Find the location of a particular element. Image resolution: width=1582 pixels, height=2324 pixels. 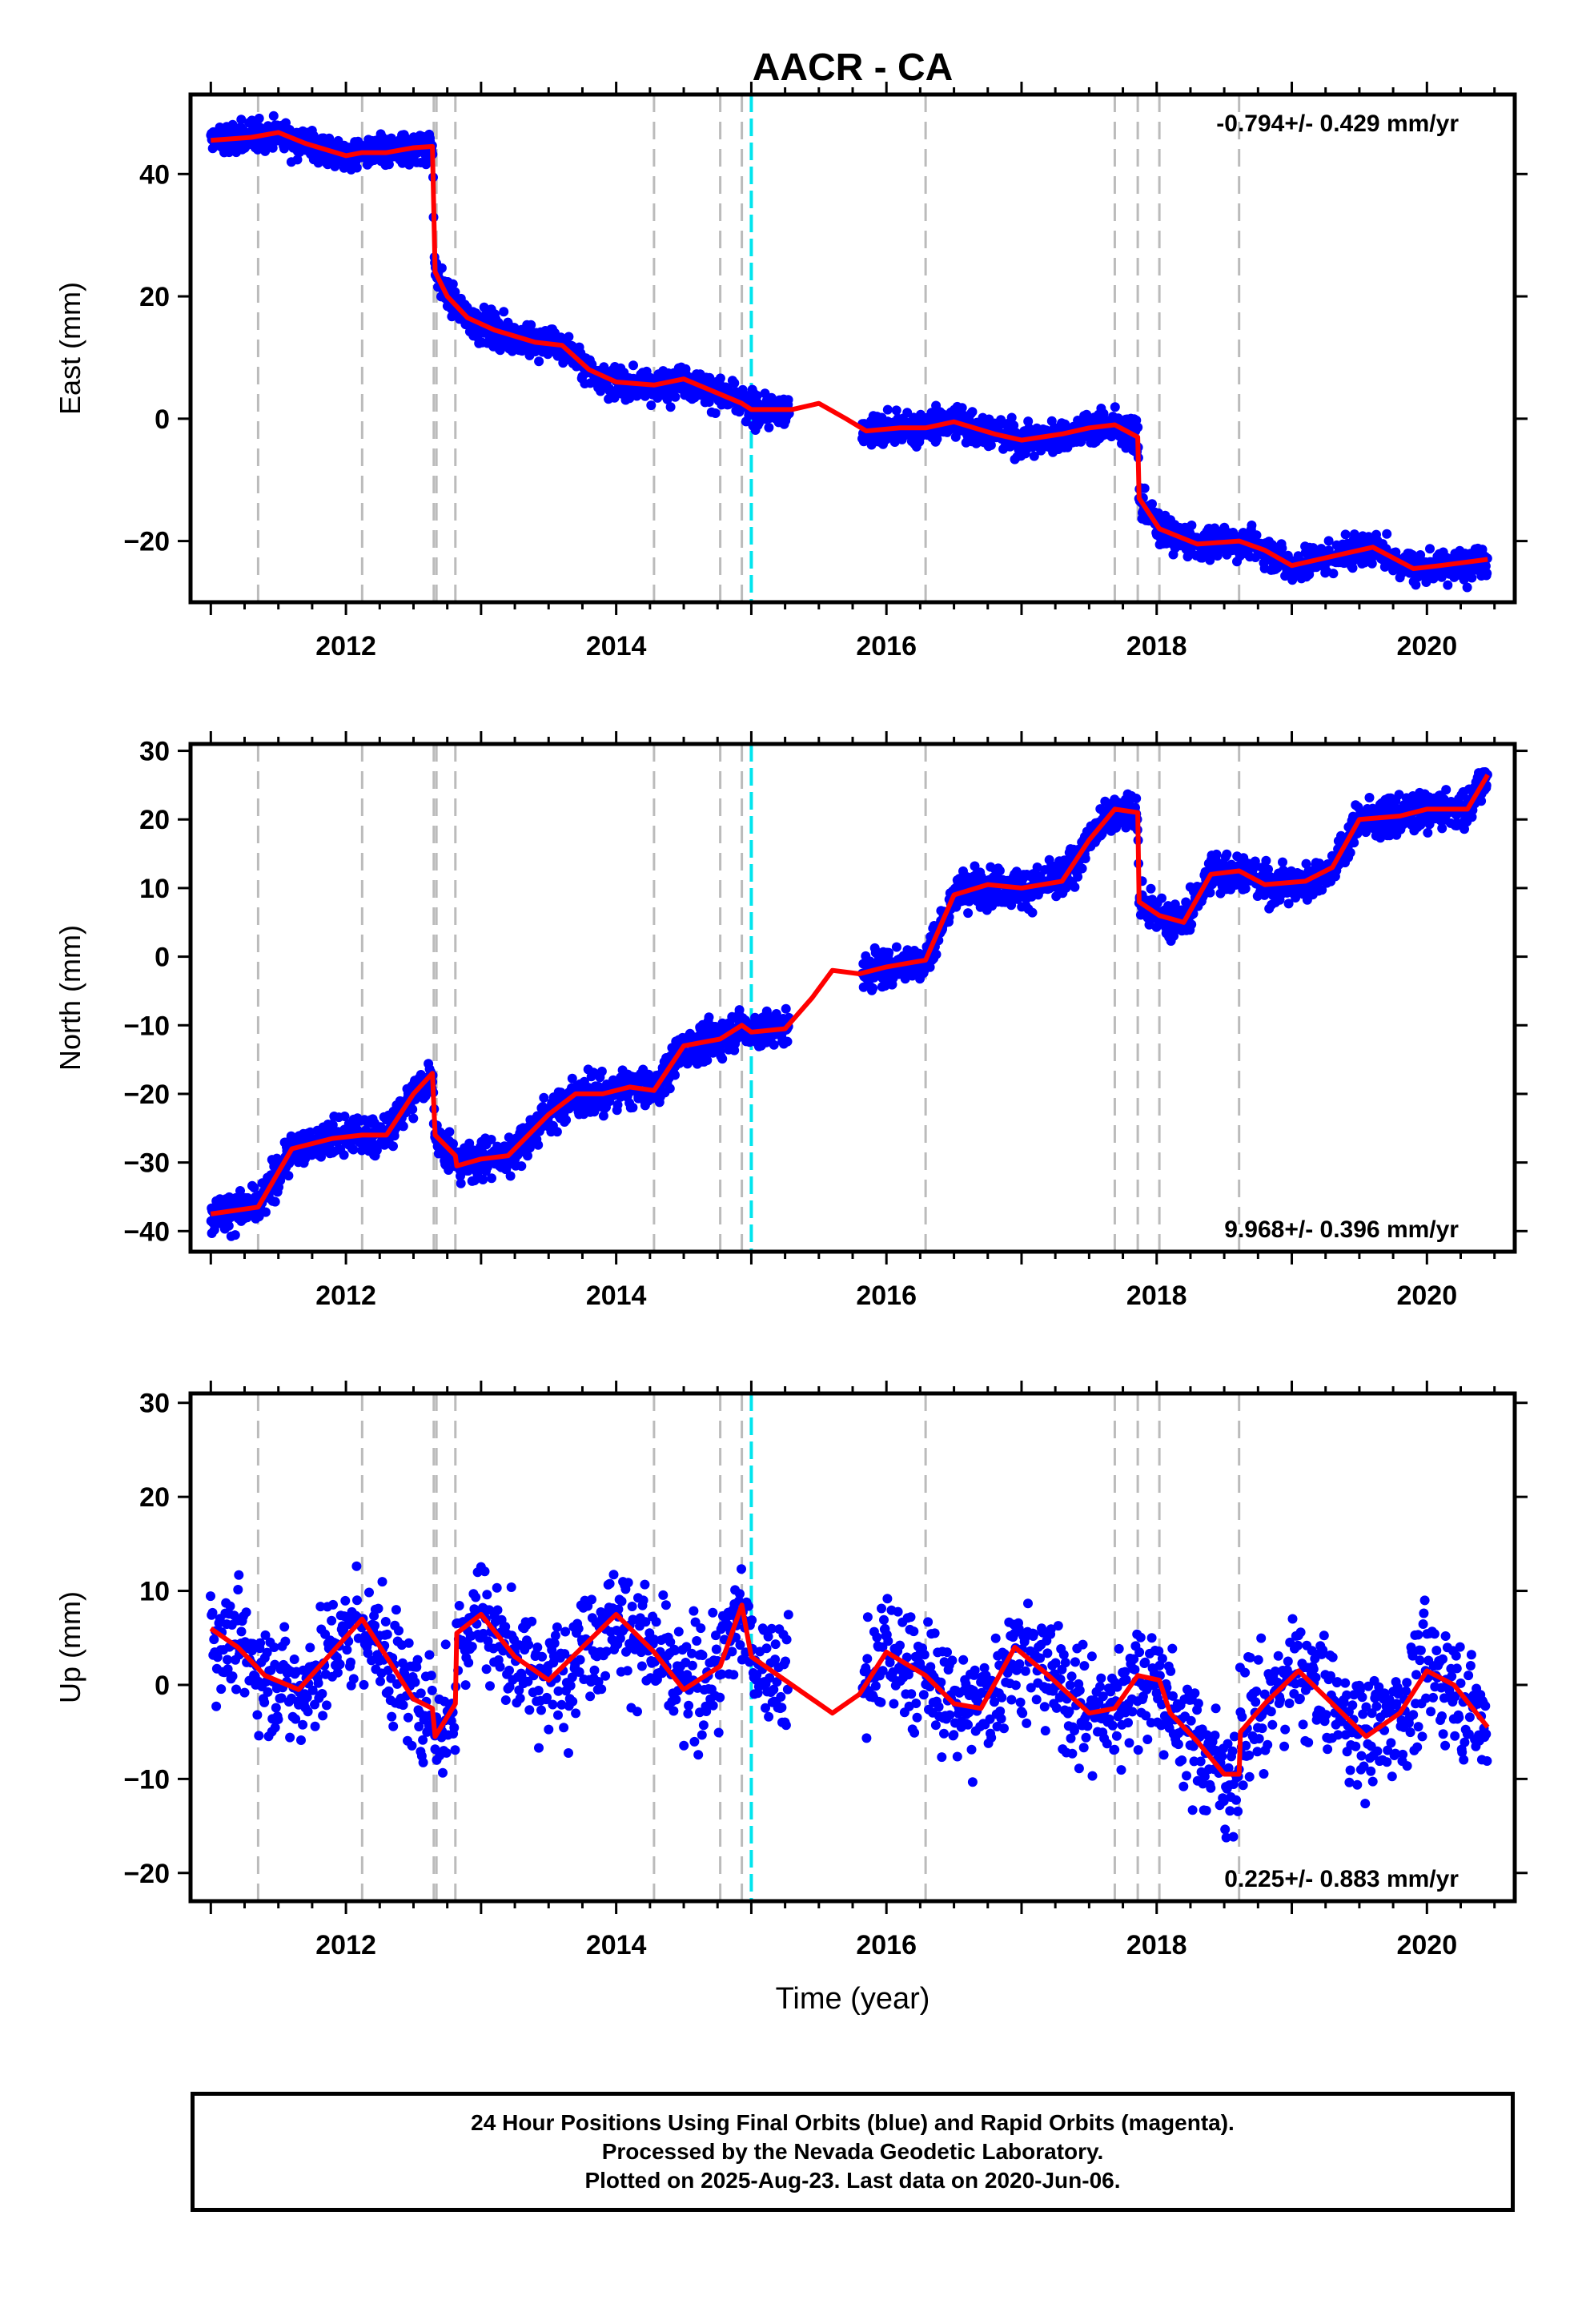

y-tick-label: 20 is located at coordinates (154, 297).